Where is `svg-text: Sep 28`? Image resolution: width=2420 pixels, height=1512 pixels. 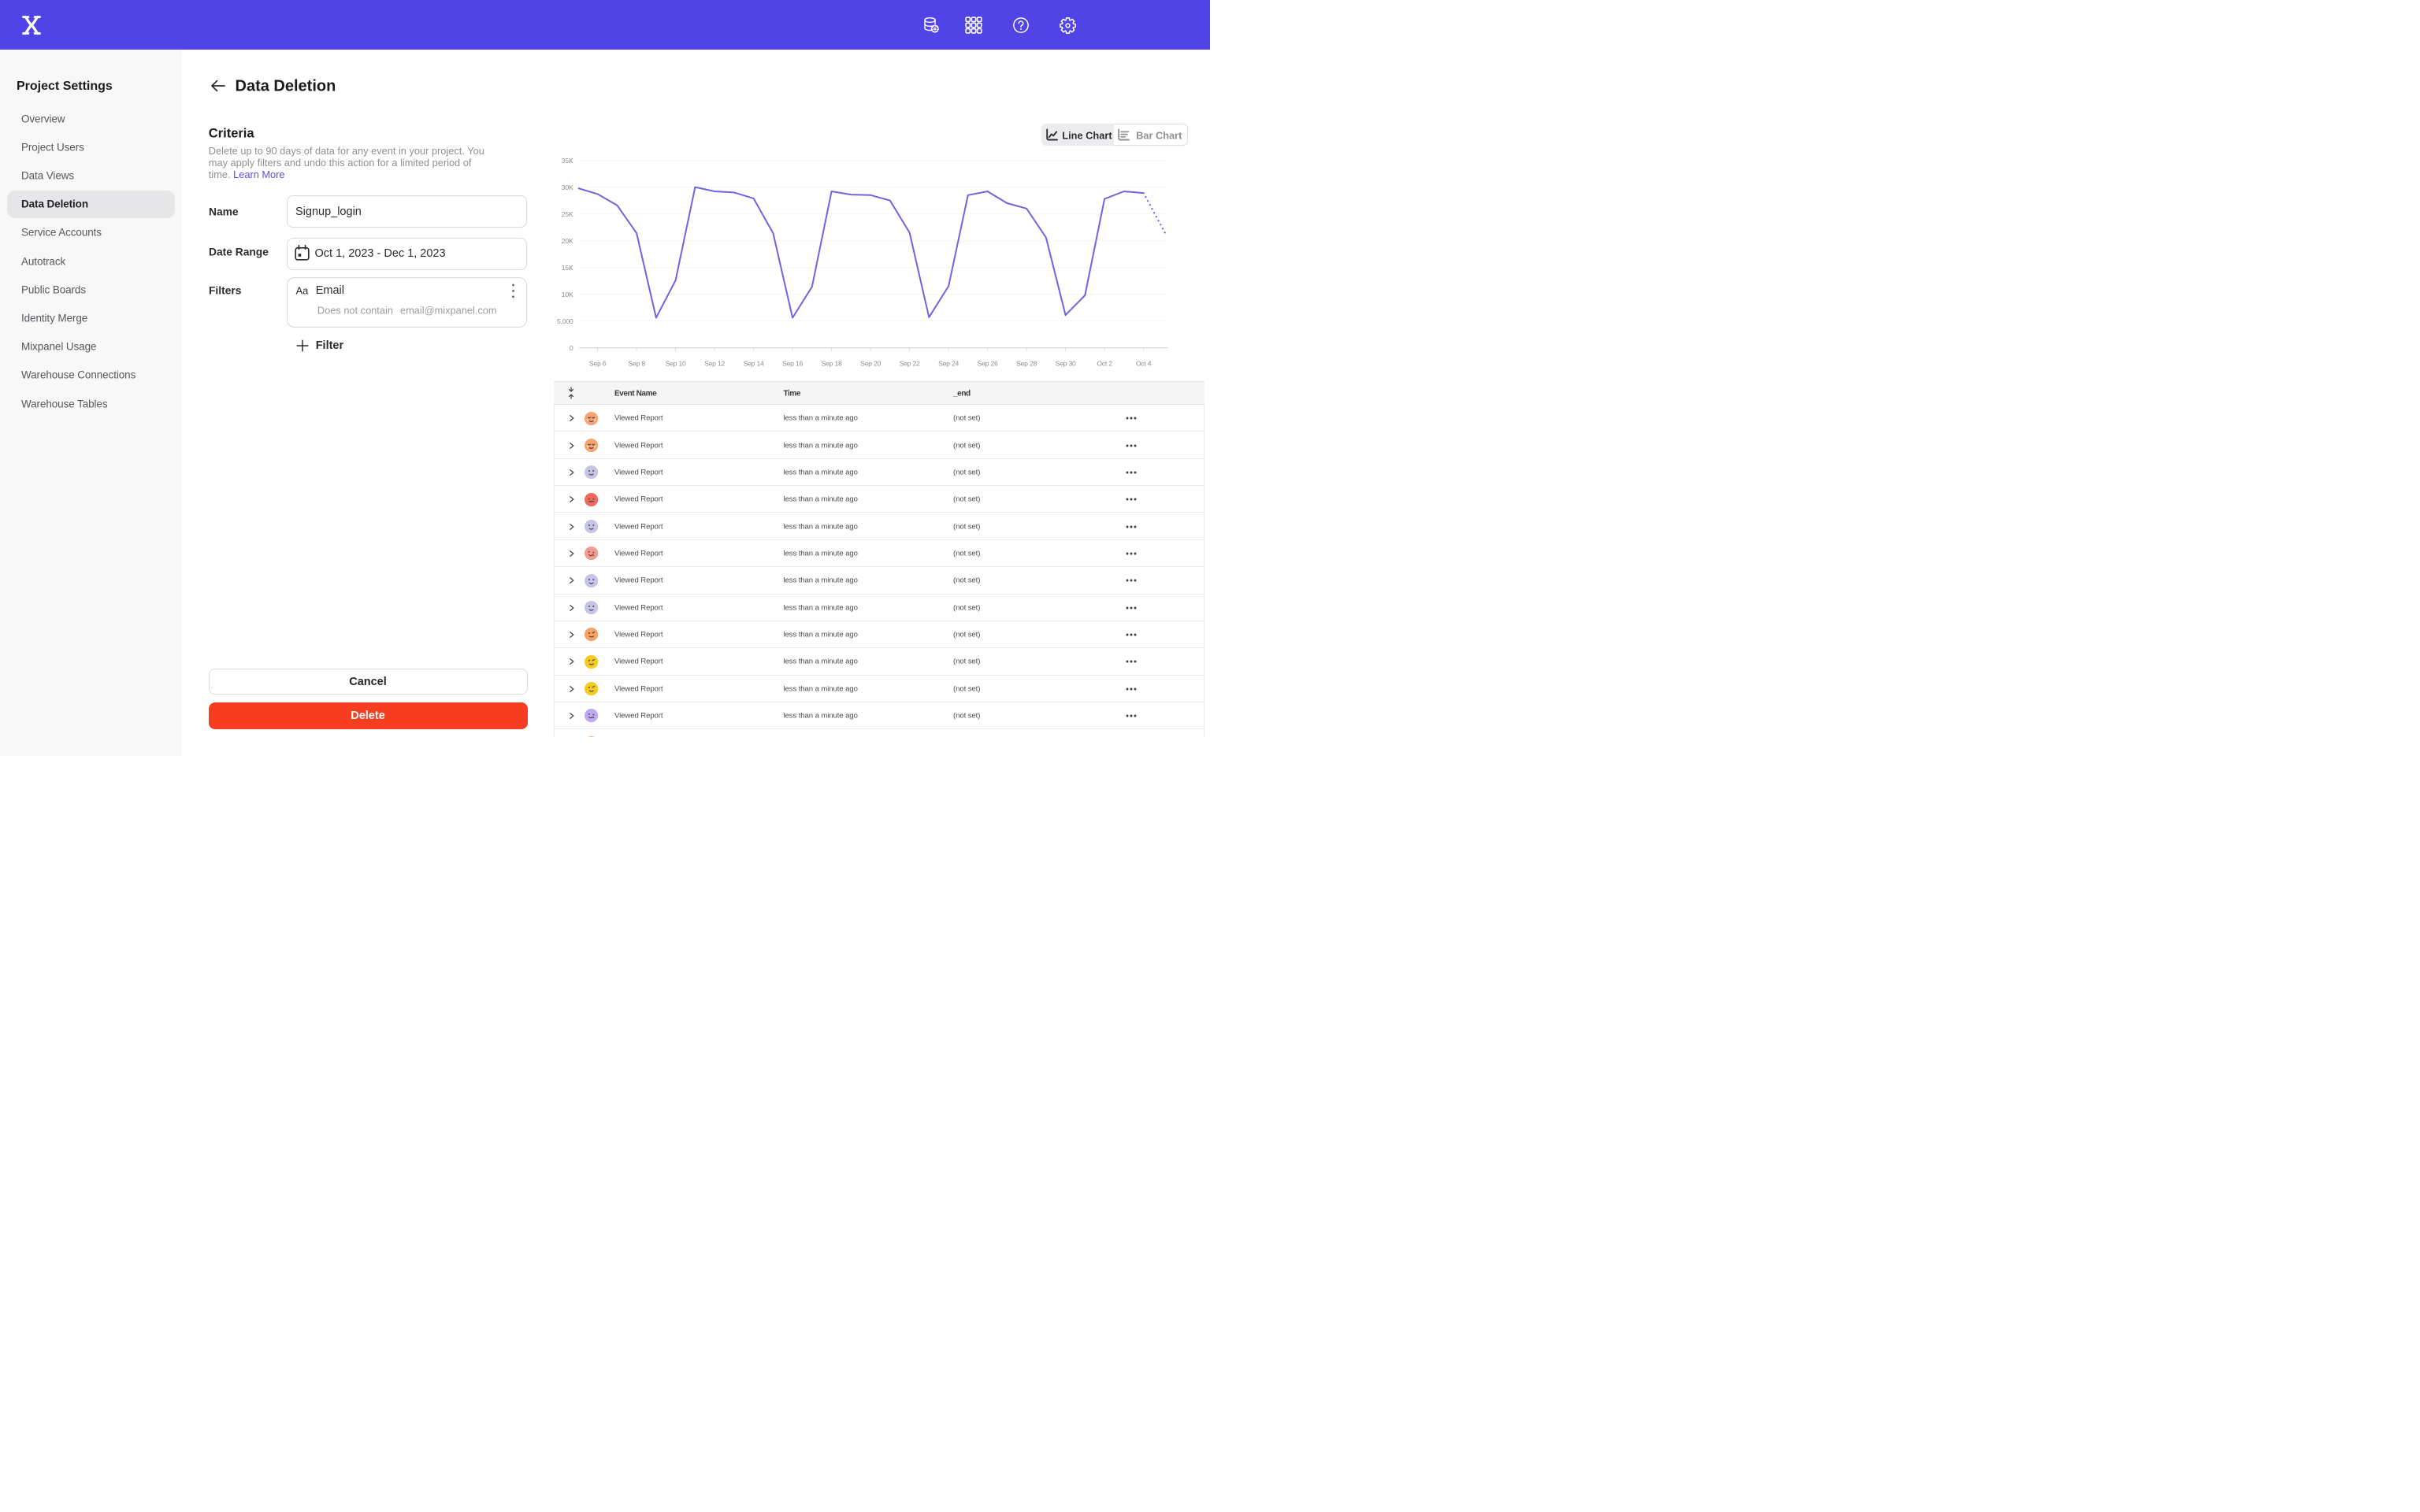 svg-text: Sep 28 is located at coordinates (1026, 364).